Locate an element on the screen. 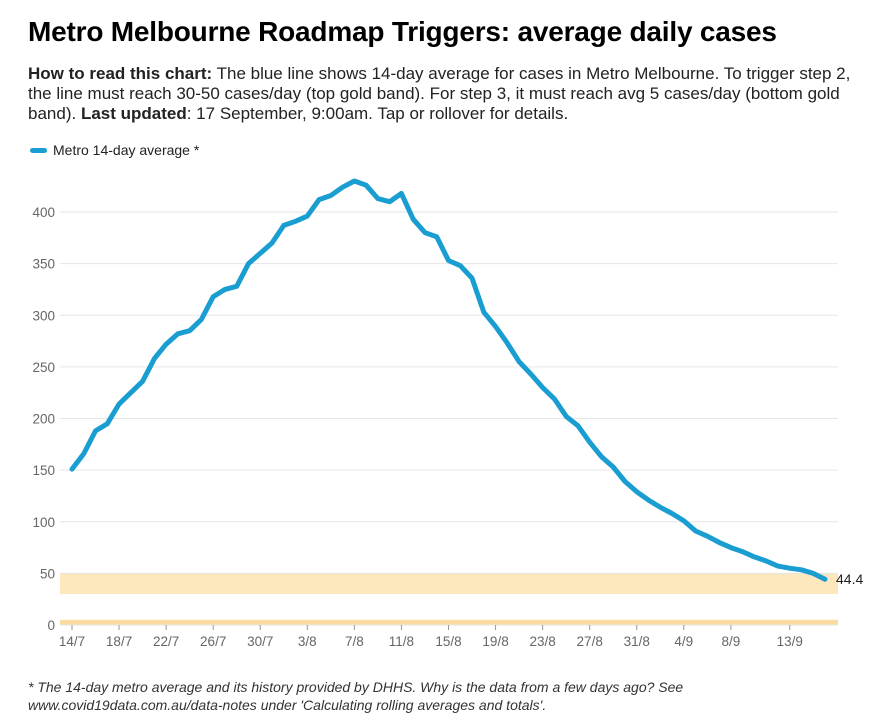 The width and height of the screenshot is (886, 716). y-tick-label: 0 is located at coordinates (51, 625).